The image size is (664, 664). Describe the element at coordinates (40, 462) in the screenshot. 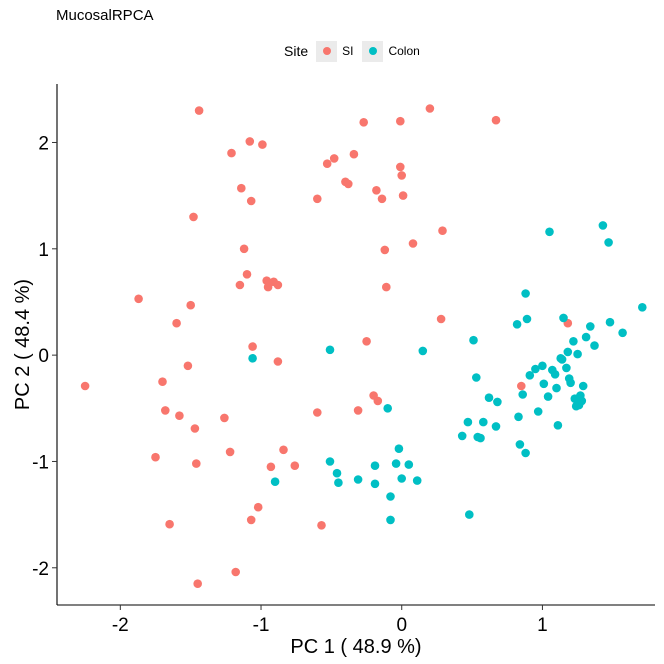

I see `y-tick-label: -1` at that location.